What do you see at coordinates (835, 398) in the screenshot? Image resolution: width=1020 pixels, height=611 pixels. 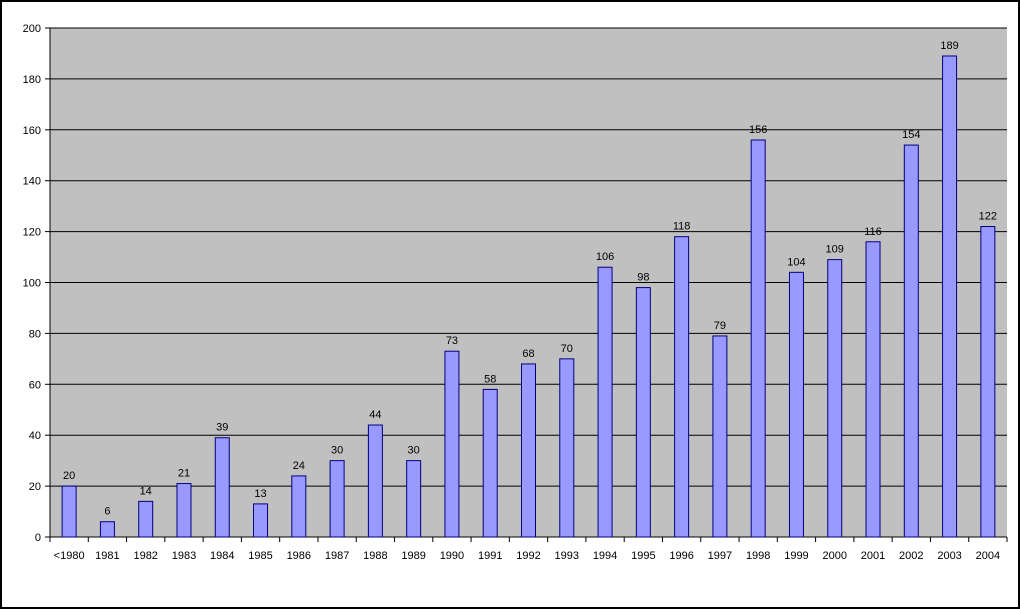 I see `bar-2000` at bounding box center [835, 398].